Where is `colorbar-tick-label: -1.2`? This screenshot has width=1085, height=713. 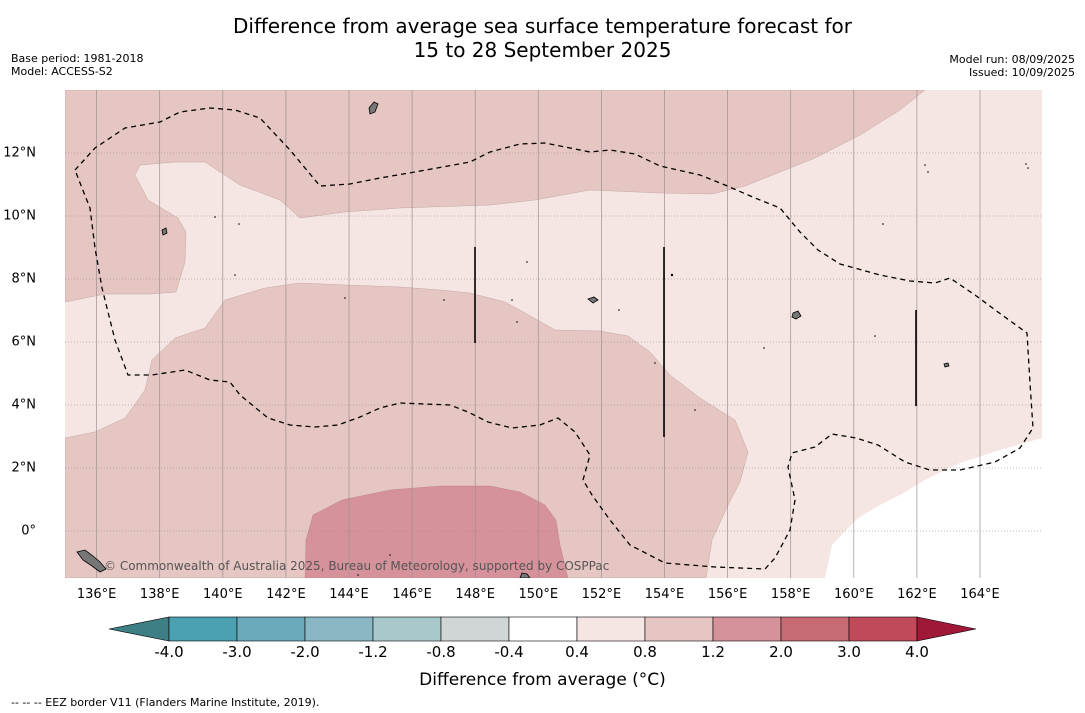 colorbar-tick-label: -1.2 is located at coordinates (373, 652).